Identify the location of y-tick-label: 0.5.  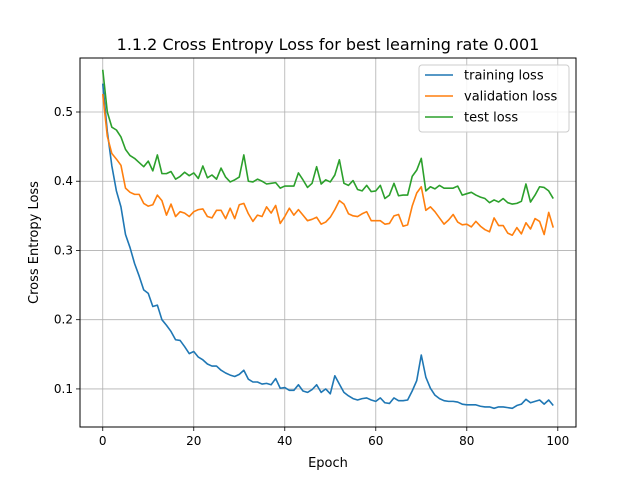
(63, 112).